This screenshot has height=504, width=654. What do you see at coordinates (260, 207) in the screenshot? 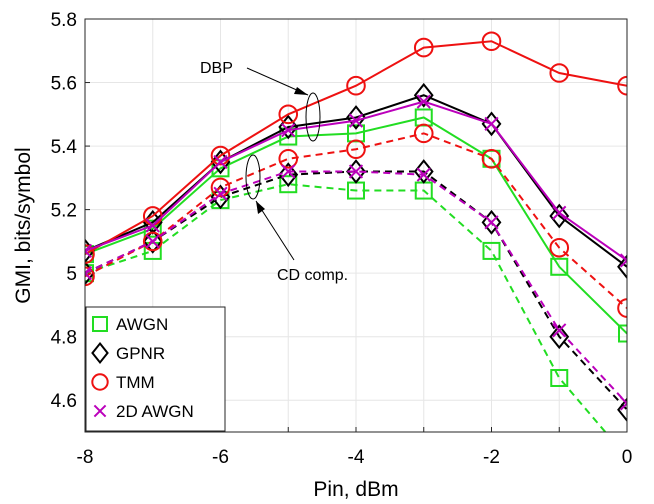
I see `cd-comp-arrowhead` at bounding box center [260, 207].